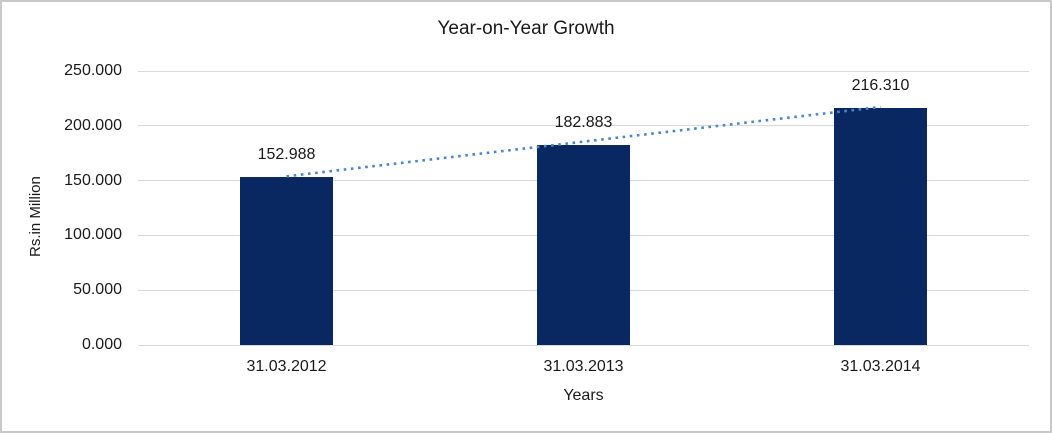 The height and width of the screenshot is (433, 1052). Describe the element at coordinates (880, 85) in the screenshot. I see `bar-value-label: 216.310` at that location.